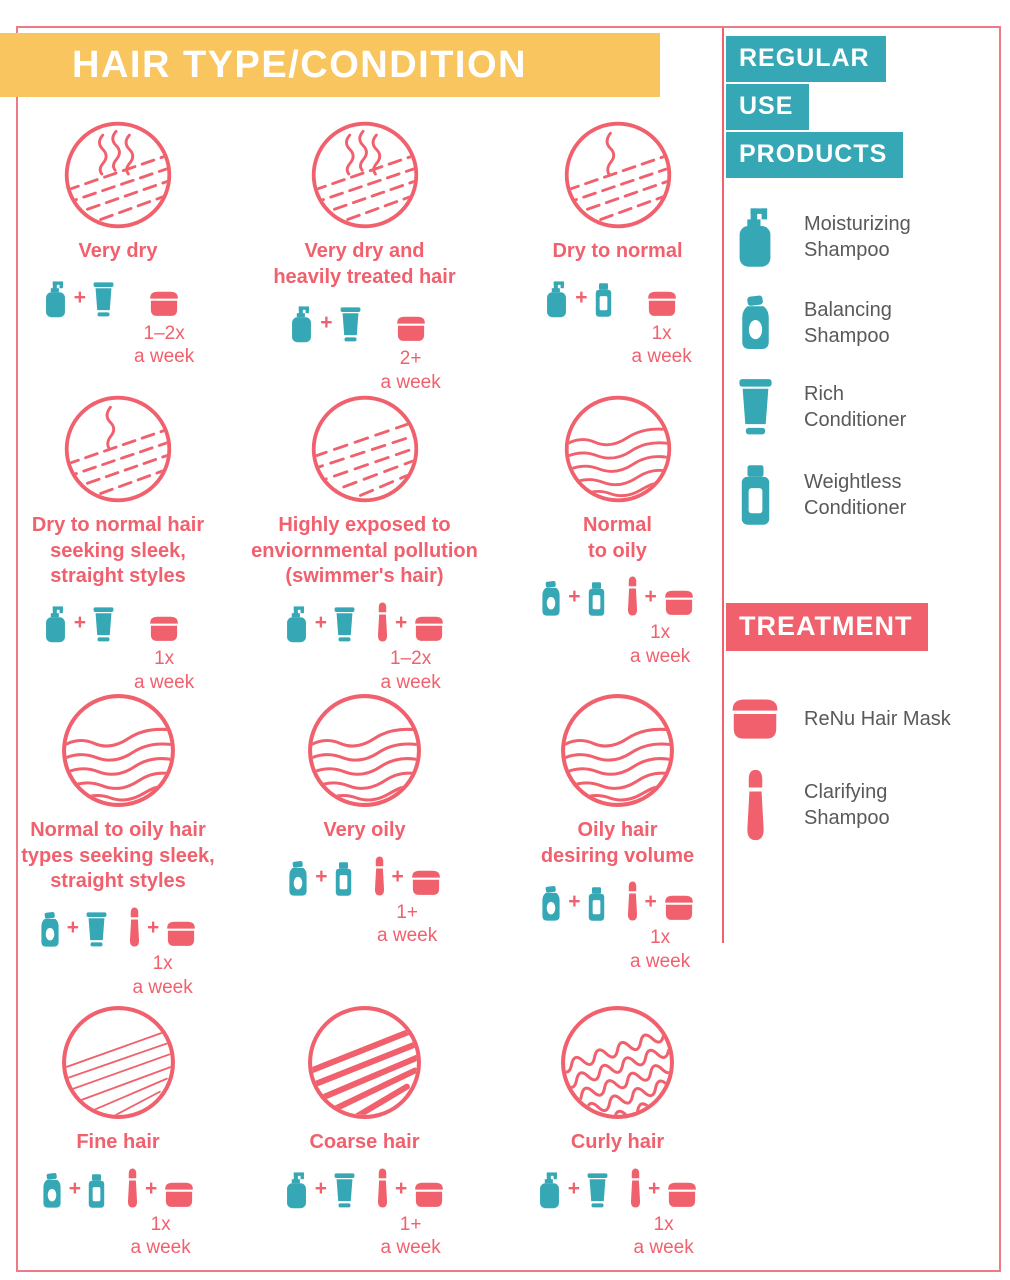 The height and width of the screenshot is (1280, 1010). What do you see at coordinates (617, 322) in the screenshot?
I see `product-recommendation: + 1x a week` at bounding box center [617, 322].